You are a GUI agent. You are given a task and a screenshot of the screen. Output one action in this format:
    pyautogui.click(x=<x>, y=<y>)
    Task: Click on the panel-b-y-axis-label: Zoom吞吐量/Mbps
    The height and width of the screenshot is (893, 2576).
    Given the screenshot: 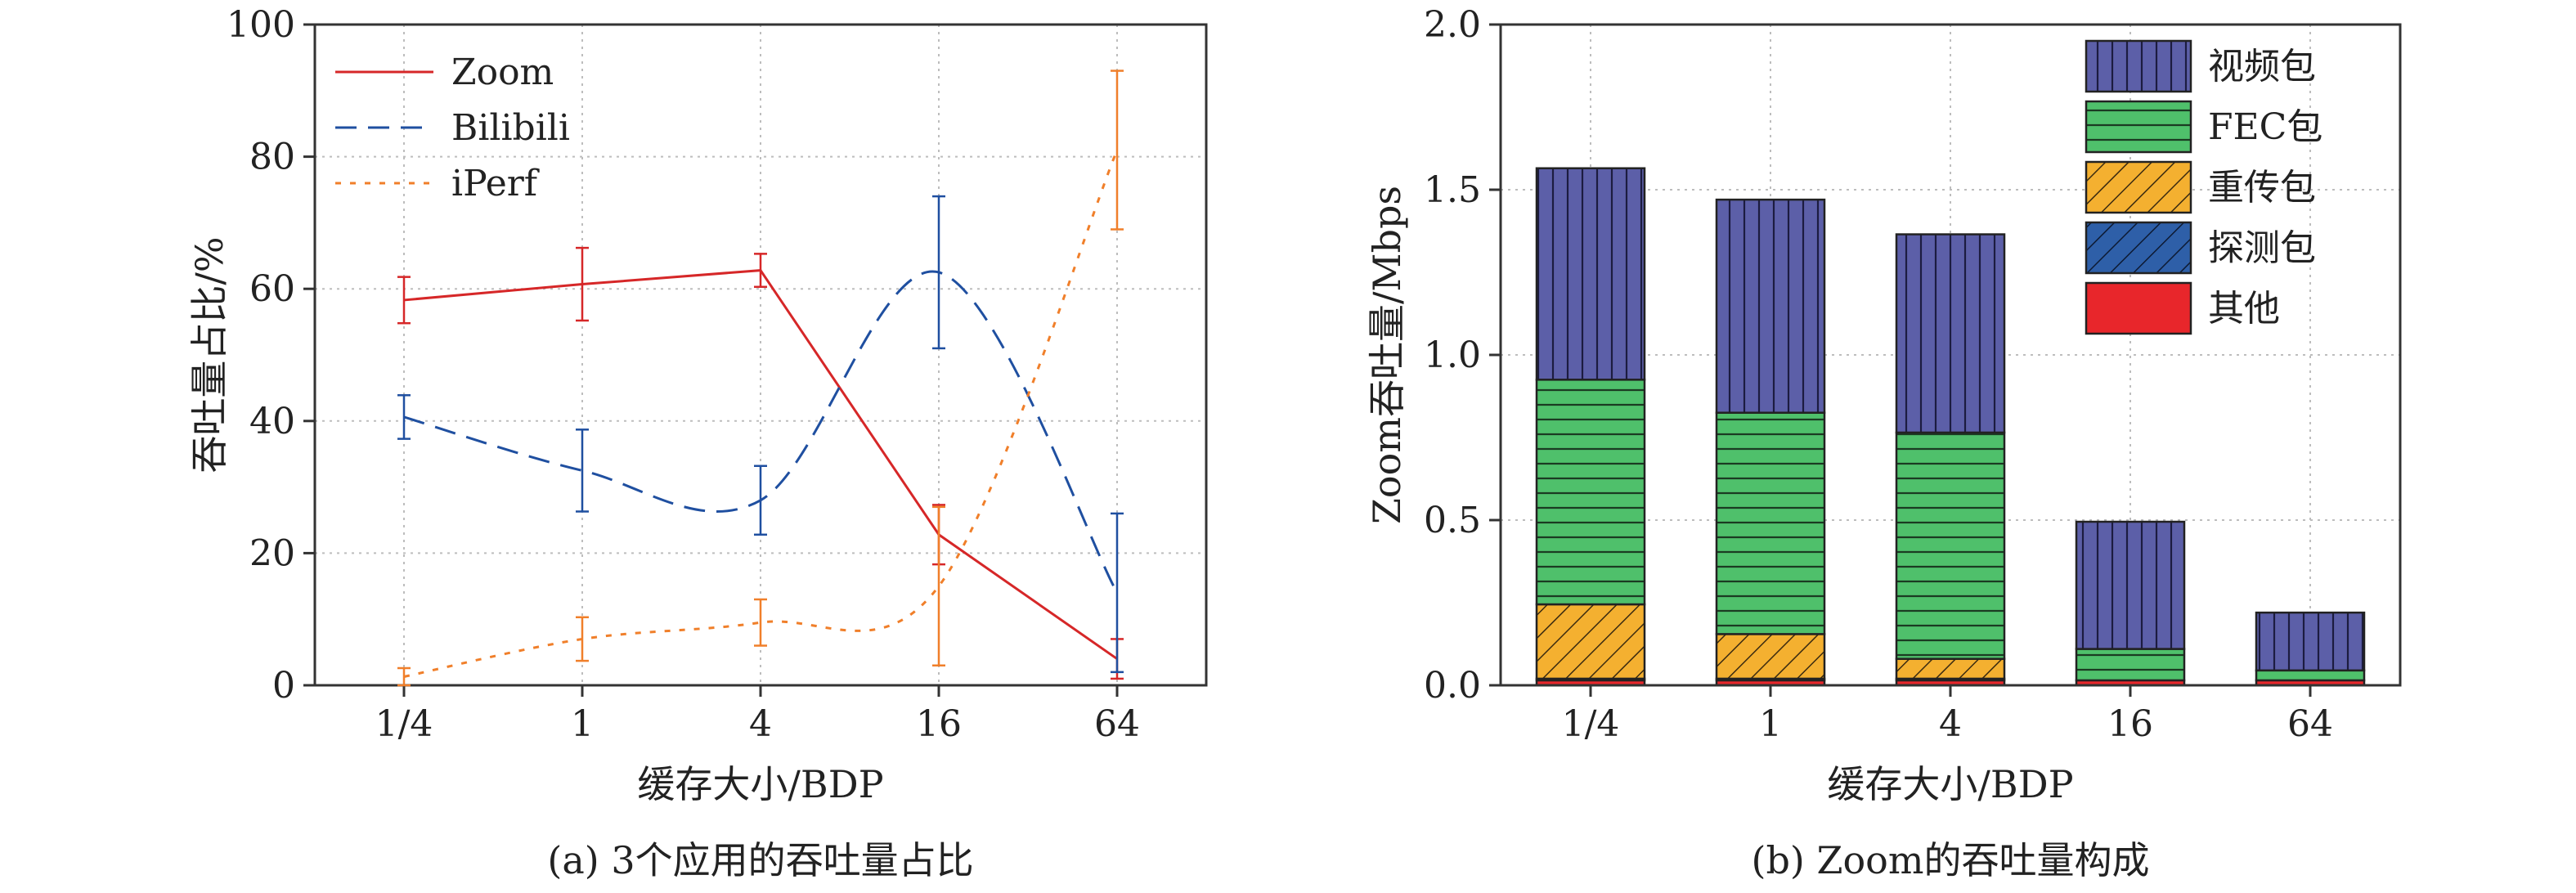 What is the action you would take?
    pyautogui.click(x=1387, y=355)
    